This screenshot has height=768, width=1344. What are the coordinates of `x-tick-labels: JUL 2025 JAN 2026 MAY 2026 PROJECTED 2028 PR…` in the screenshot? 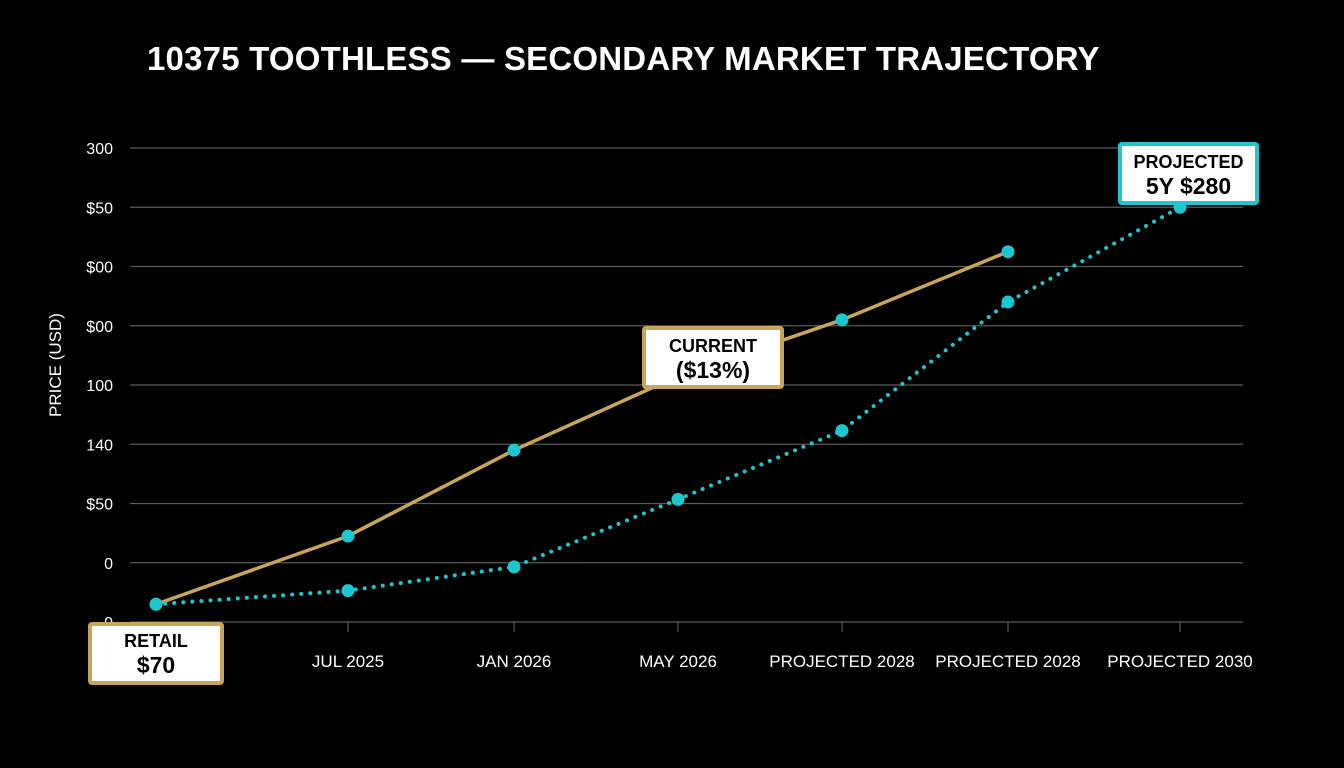 It's located at (782, 646).